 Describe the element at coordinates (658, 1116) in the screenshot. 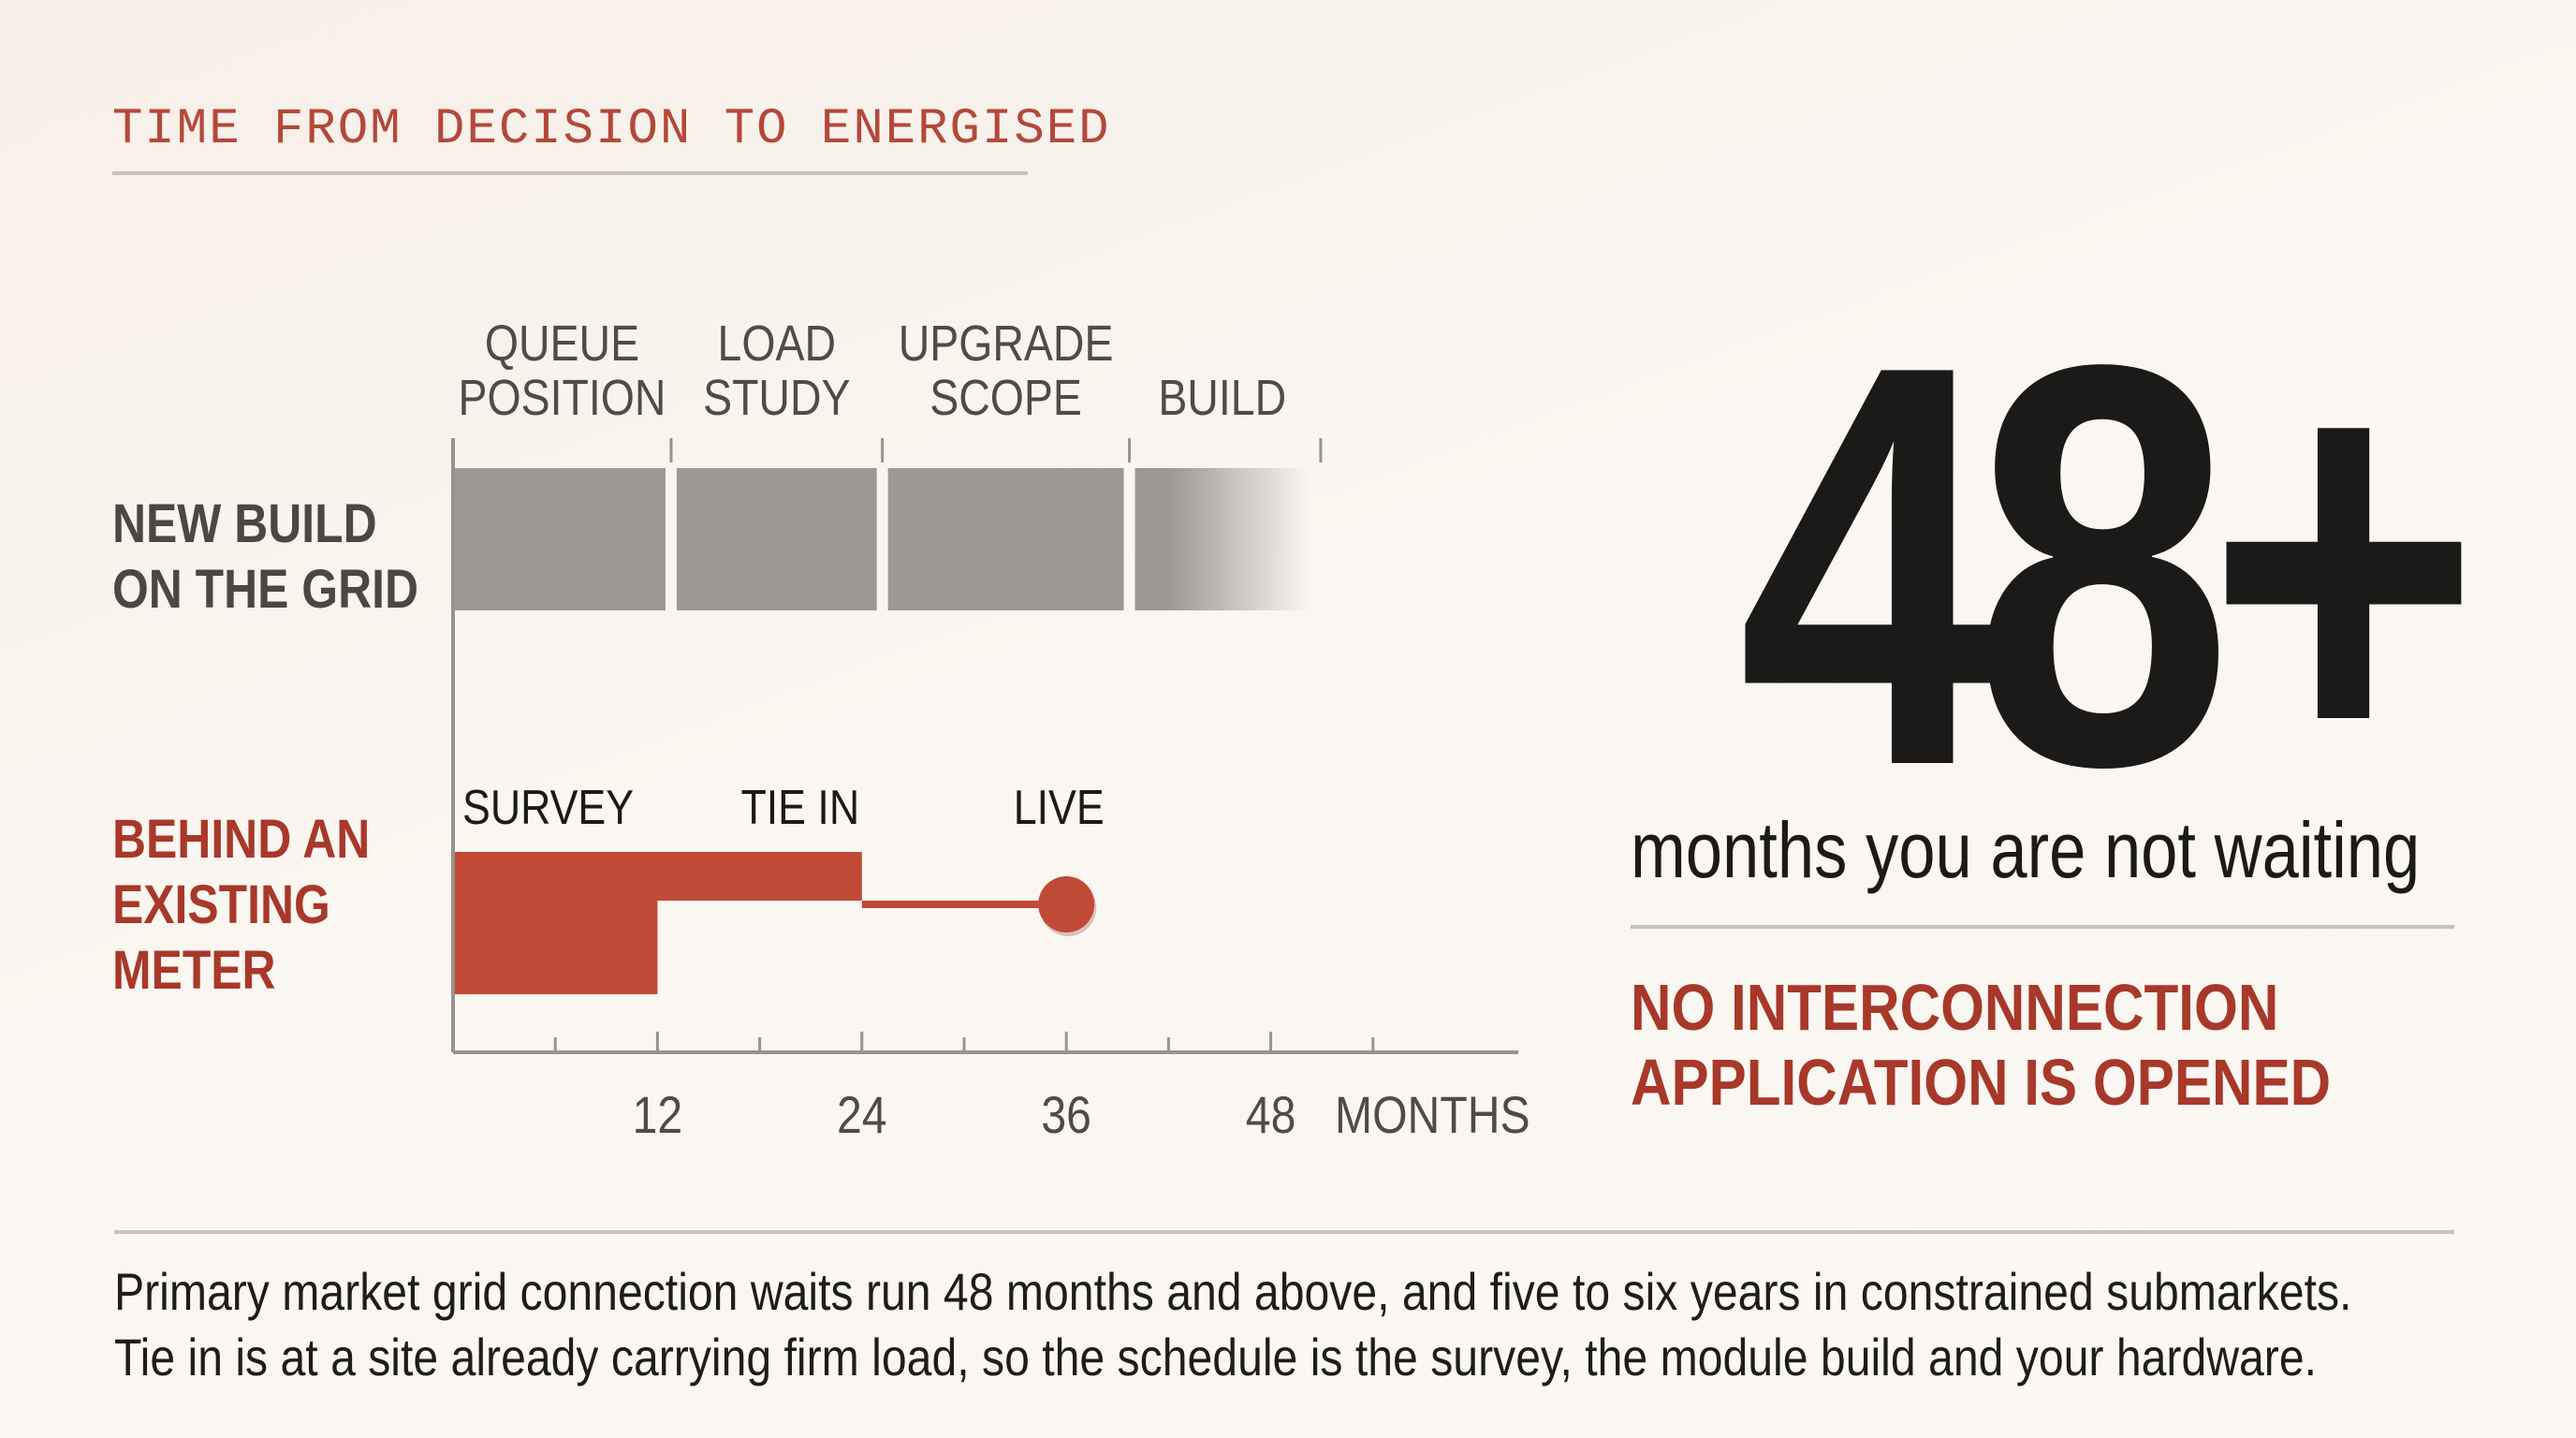

I see `x-tick-label: 12` at that location.